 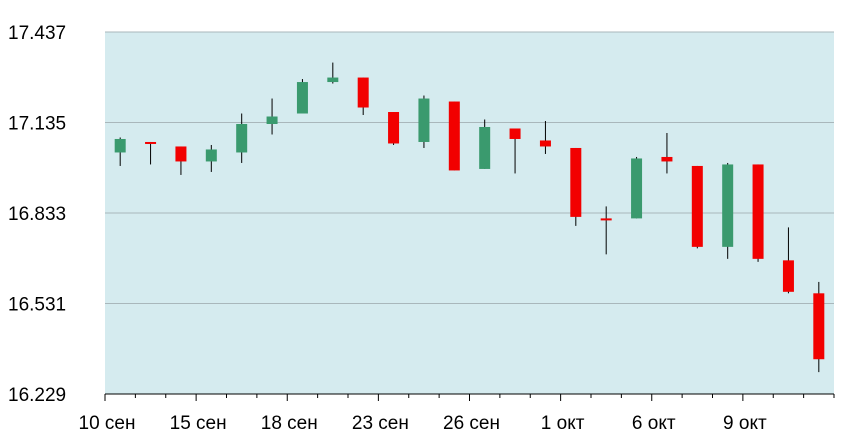 What do you see at coordinates (469, 397) in the screenshot?
I see `x-axis-ticks` at bounding box center [469, 397].